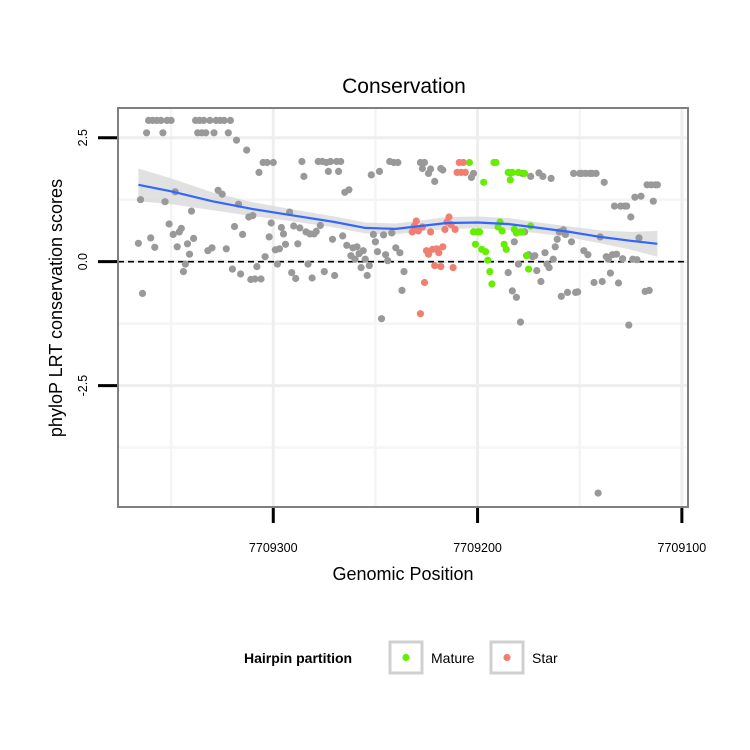  Describe the element at coordinates (404, 86) in the screenshot. I see `chart-title: Conservation` at that location.